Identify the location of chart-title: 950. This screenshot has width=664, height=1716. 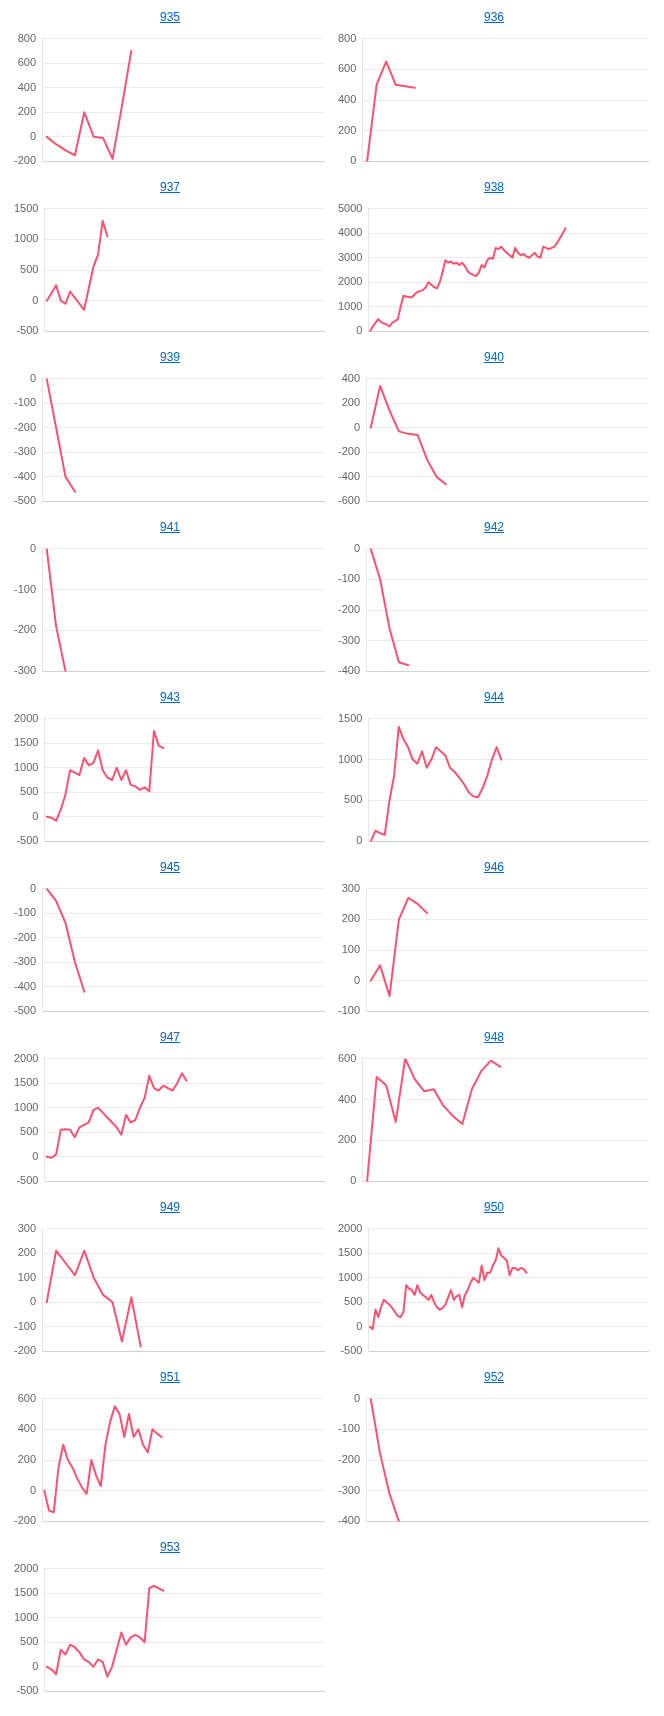
(494, 1207).